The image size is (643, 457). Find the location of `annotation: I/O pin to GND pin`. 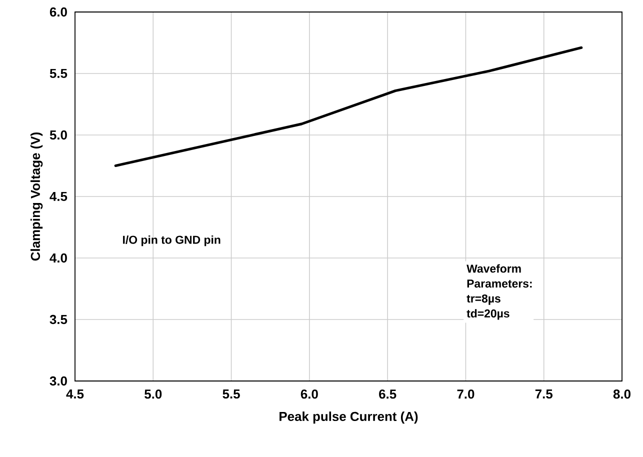

annotation: I/O pin to GND pin is located at coordinates (171, 240).